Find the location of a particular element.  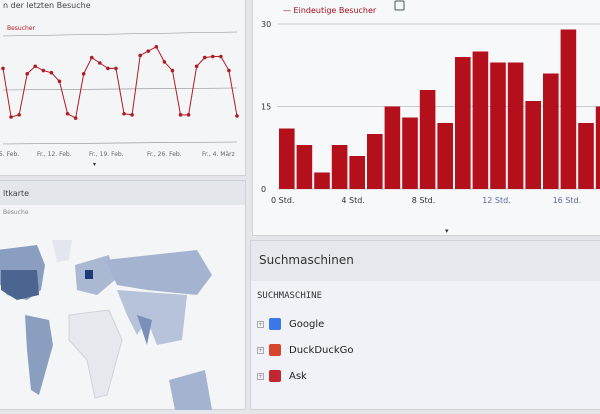

asia is located at coordinates (152, 317).